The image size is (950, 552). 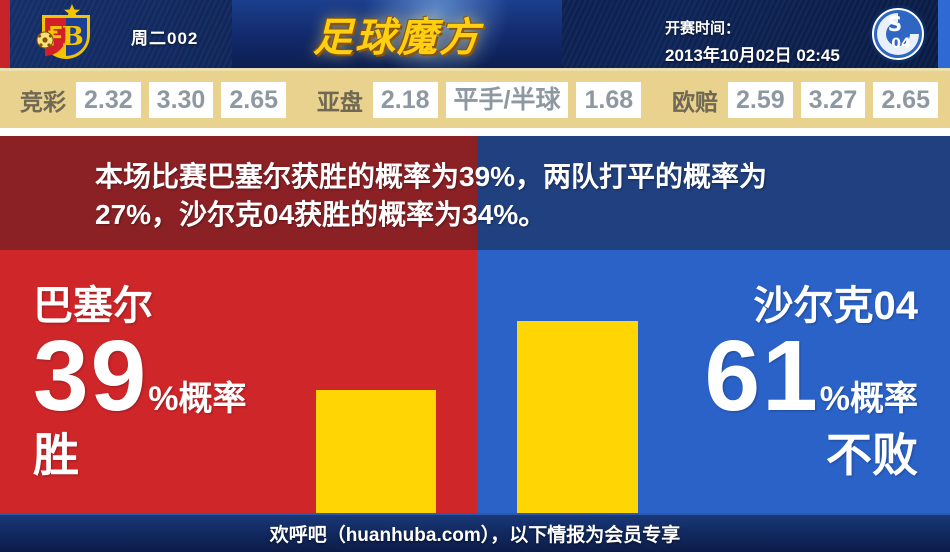 I want to click on svg-text: ꞘB, so click(x=65, y=37).